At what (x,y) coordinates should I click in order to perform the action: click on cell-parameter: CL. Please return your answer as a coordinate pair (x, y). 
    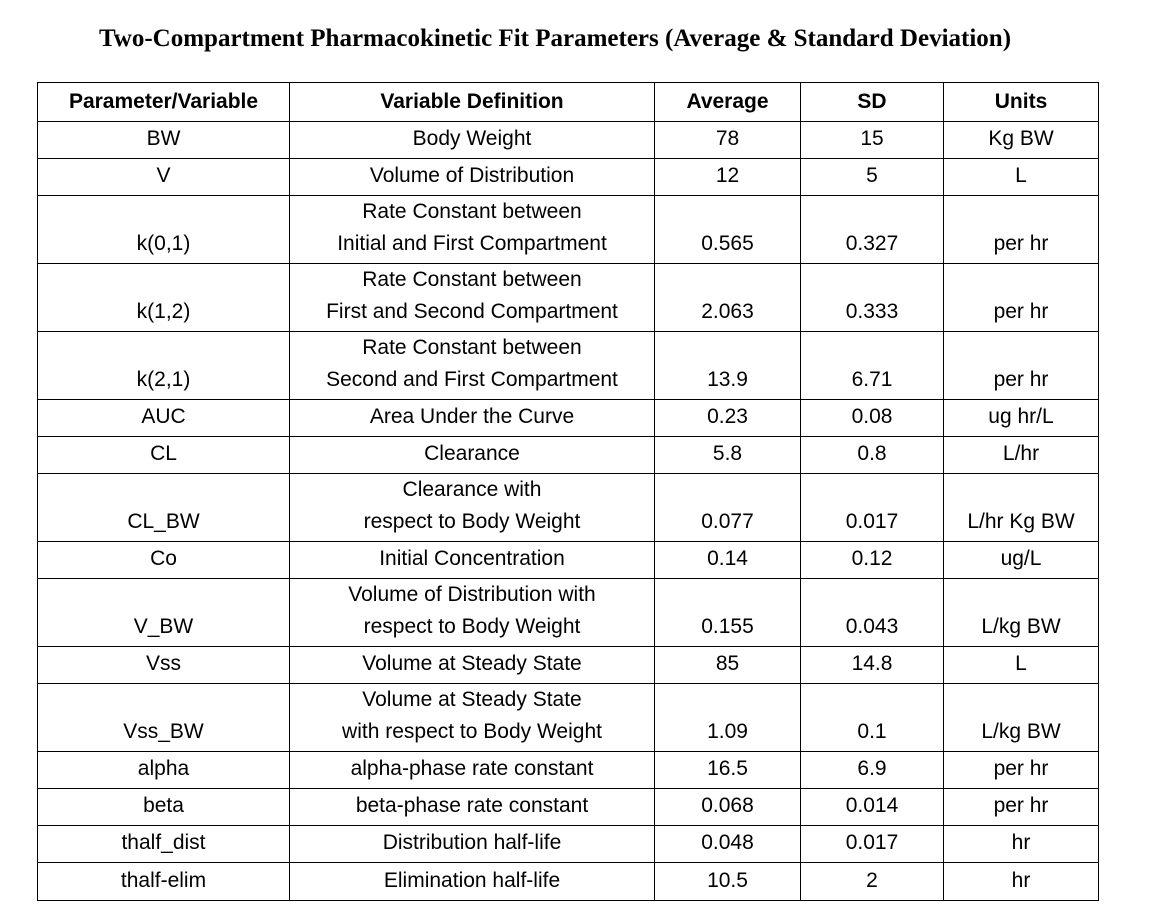
    Looking at the image, I should click on (163, 455).